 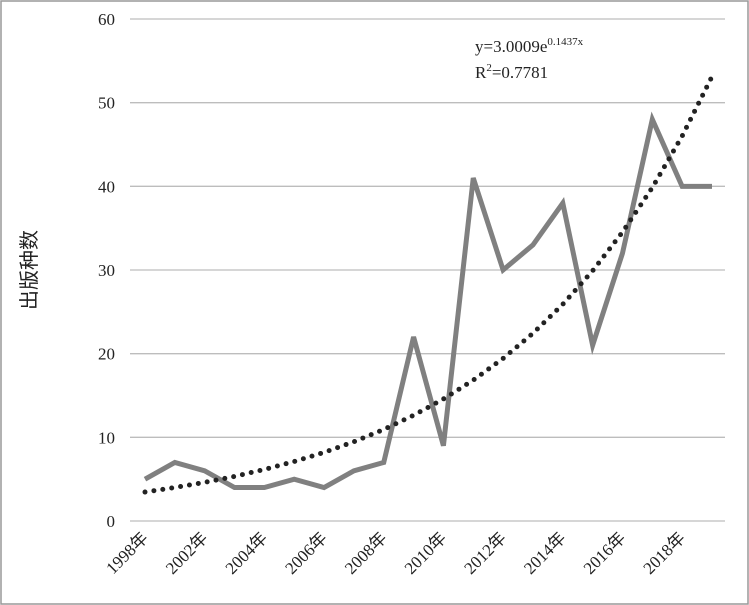 I want to click on y-tick-label: 10, so click(x=106, y=437).